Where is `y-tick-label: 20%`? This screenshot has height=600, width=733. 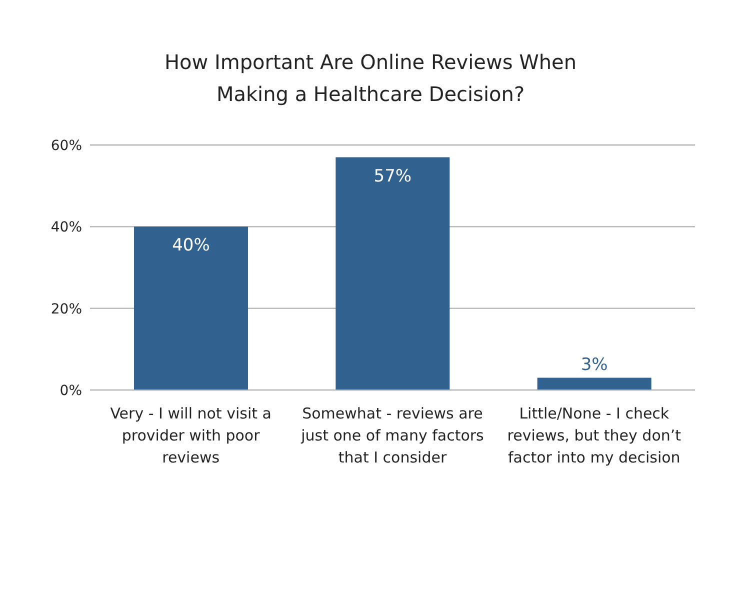 y-tick-label: 20% is located at coordinates (66, 309).